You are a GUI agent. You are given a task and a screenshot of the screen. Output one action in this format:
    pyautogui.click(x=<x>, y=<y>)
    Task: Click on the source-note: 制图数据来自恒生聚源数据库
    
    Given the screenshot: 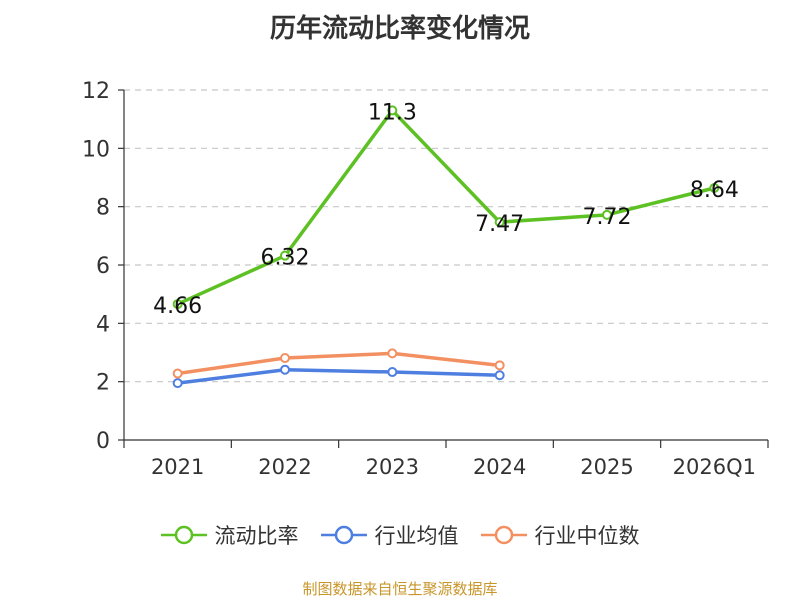 What is the action you would take?
    pyautogui.click(x=400, y=589)
    